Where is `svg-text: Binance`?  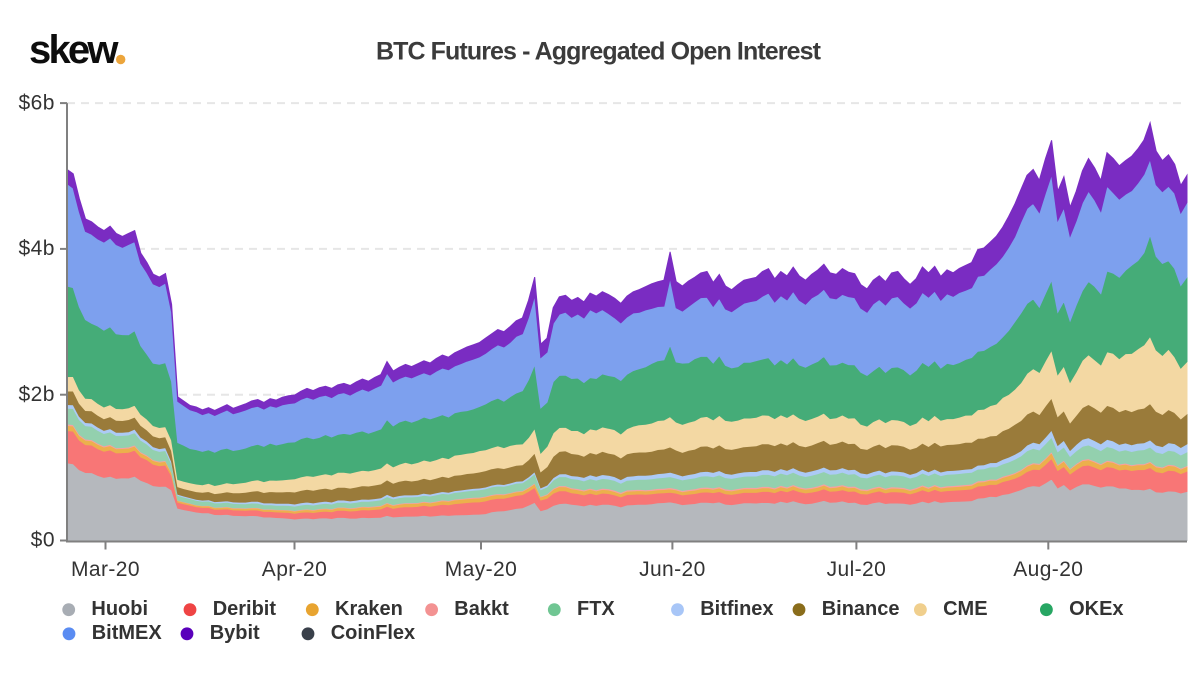
svg-text: Binance is located at coordinates (861, 609).